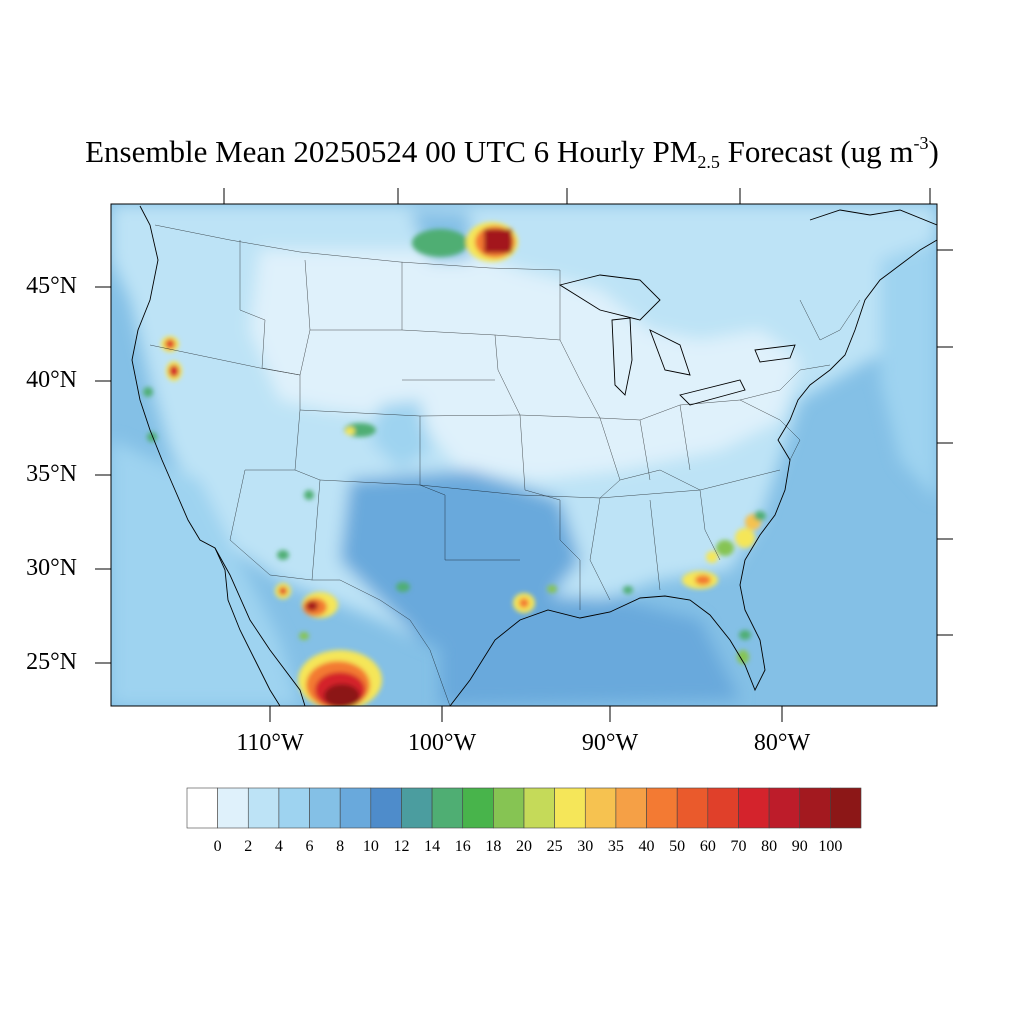  Describe the element at coordinates (248, 846) in the screenshot. I see `colorbar-tick-label: 2` at that location.